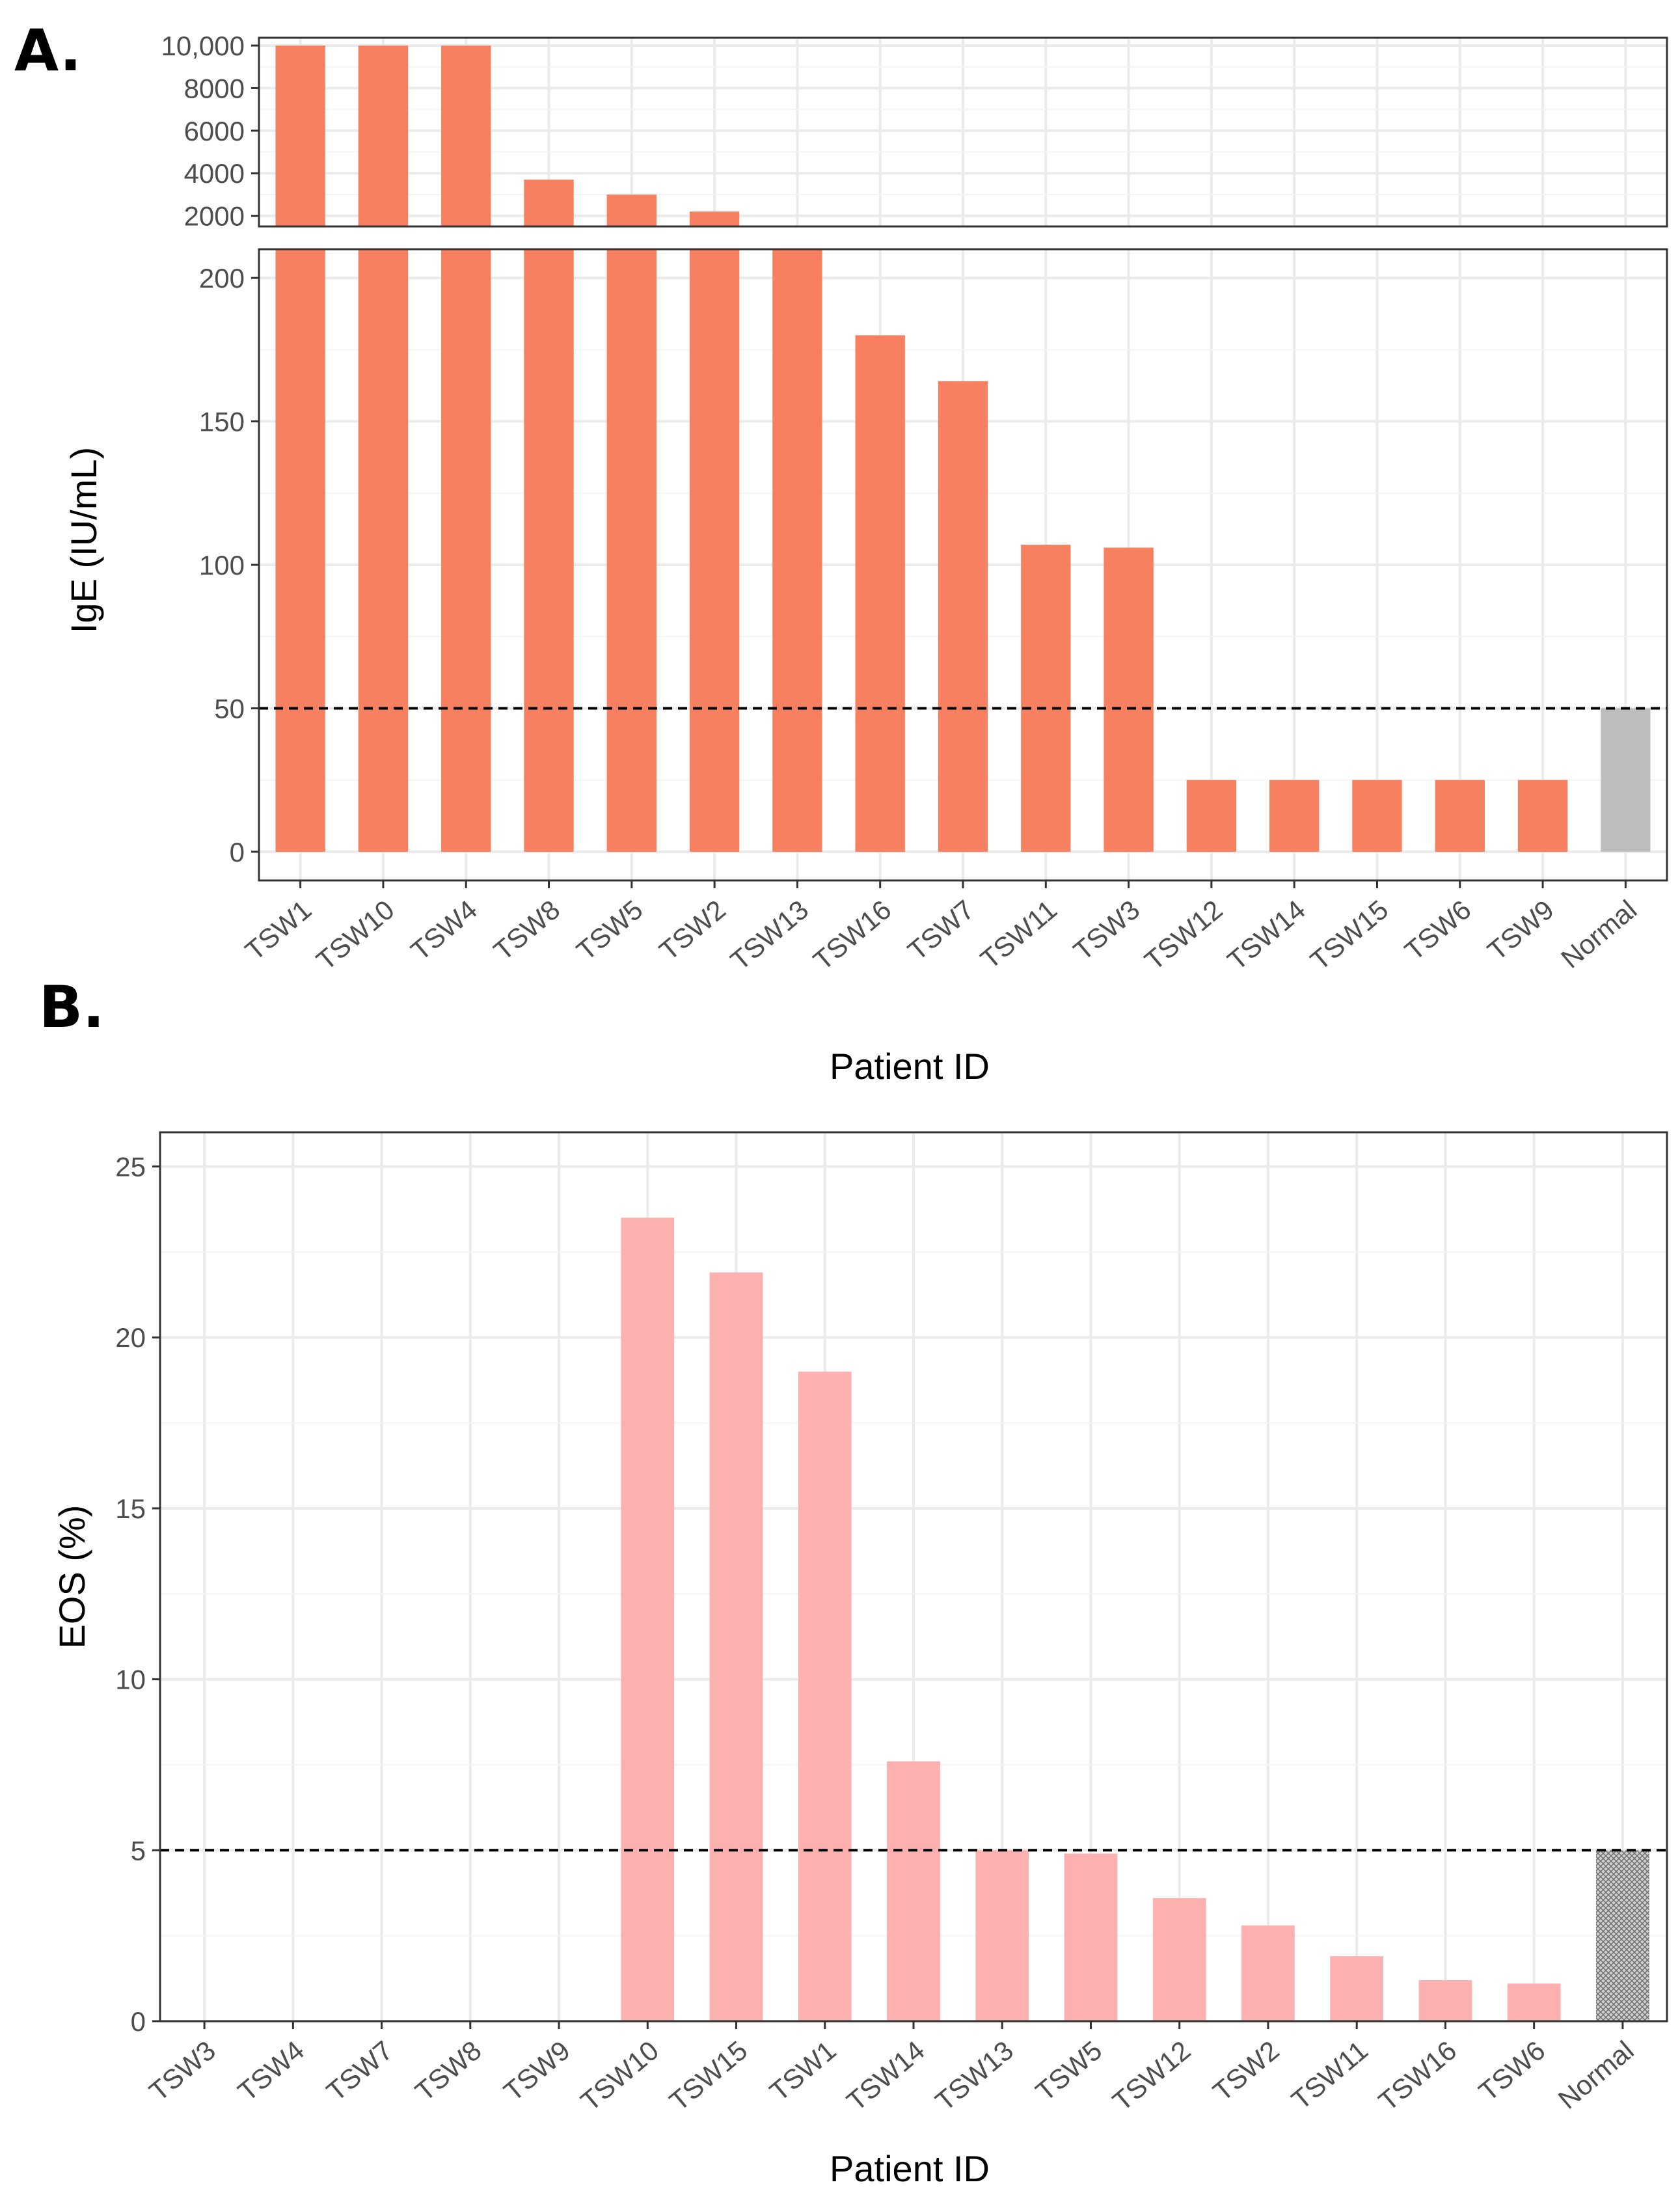 The image size is (1680, 2206). Describe the element at coordinates (47, 50) in the screenshot. I see `panel-a-label: A.` at that location.